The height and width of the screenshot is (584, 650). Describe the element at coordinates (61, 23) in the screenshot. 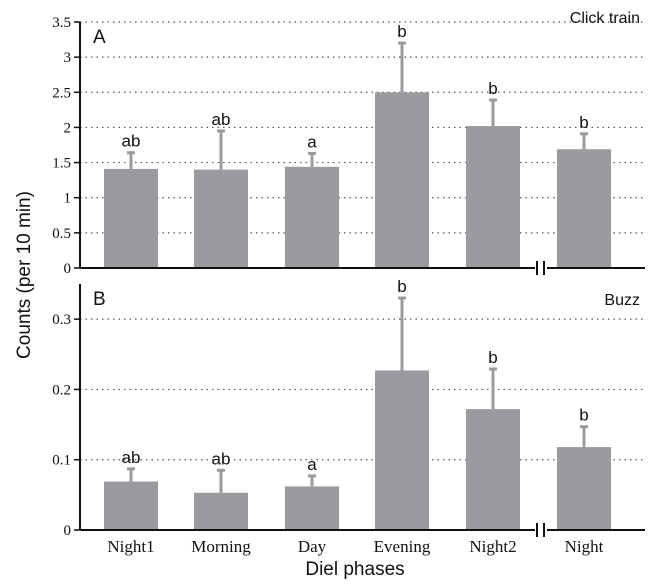

I see `y-tick-label: 3.5` at that location.